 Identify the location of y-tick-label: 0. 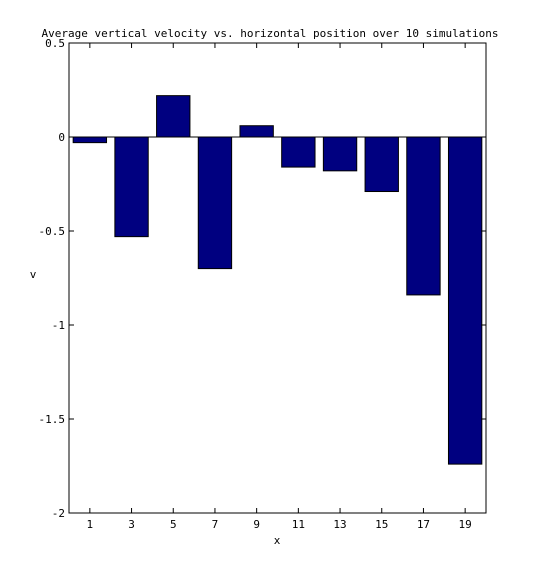
(61, 137).